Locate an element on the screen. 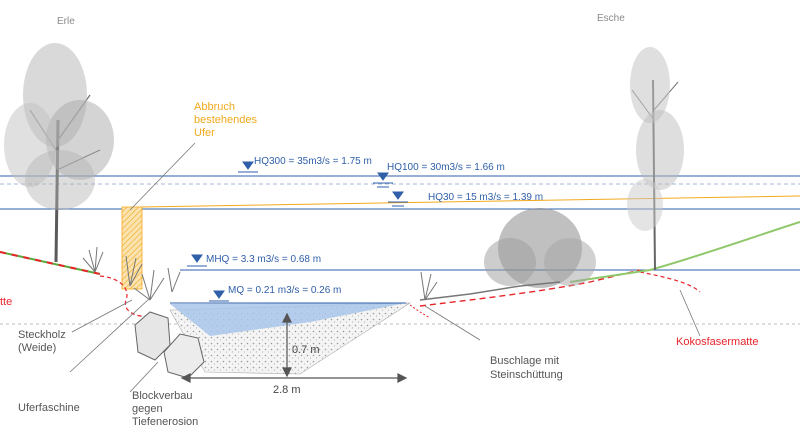 The image size is (800, 436). left-coir-mat-dash is located at coordinates (50, 263).